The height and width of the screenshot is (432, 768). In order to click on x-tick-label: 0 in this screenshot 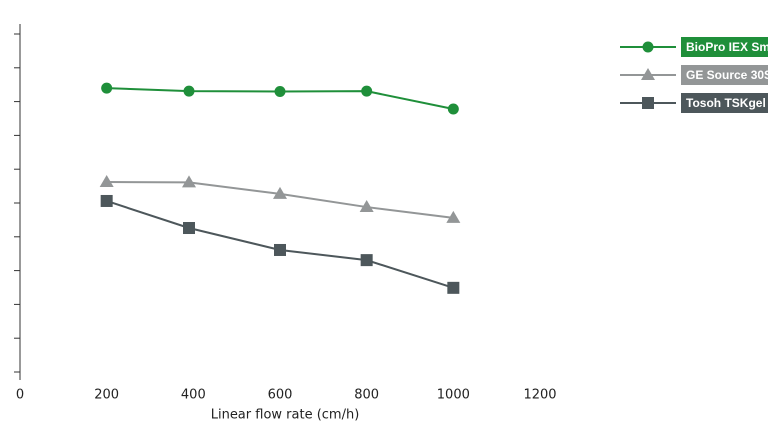, I will do `click(20, 395)`.